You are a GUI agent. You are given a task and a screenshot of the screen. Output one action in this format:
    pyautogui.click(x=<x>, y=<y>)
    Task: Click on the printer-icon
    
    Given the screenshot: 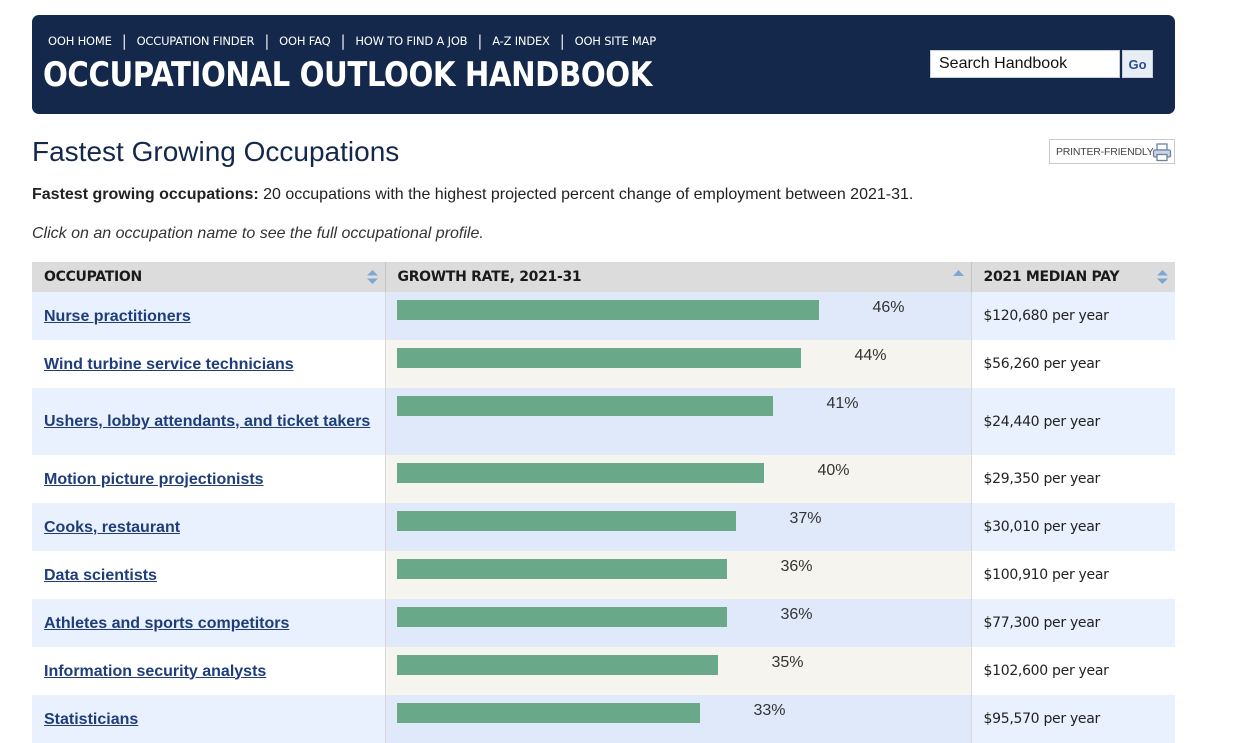 What is the action you would take?
    pyautogui.click(x=1162, y=152)
    